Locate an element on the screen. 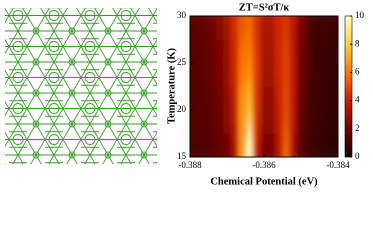  colorbar-tick-label: 4 is located at coordinates (357, 100).